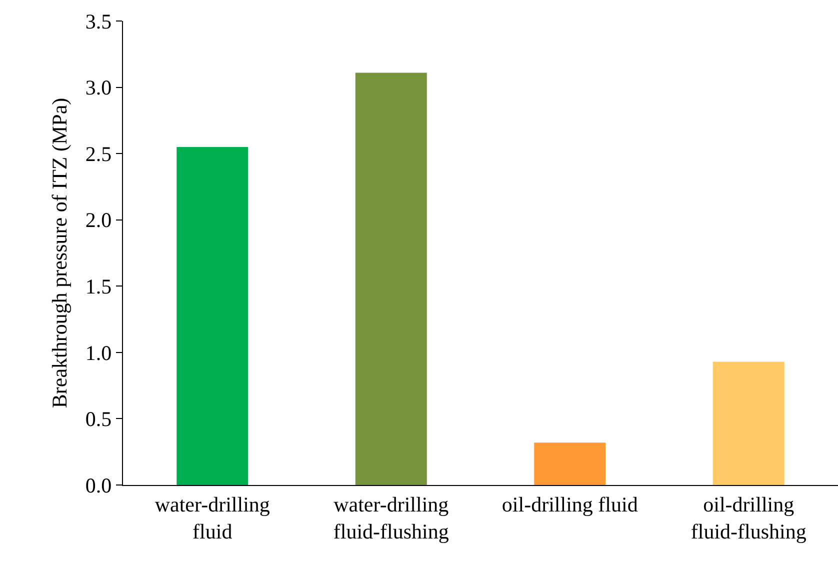  I want to click on y-tick-label: 0.5, so click(98, 419).